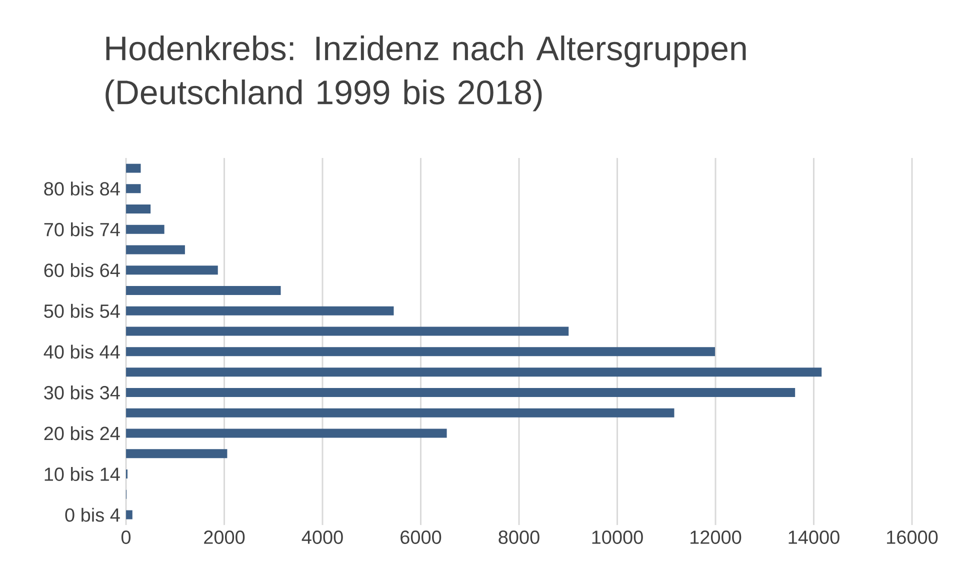 This screenshot has height=577, width=965. I want to click on y-tick-label: 70 bis 74, so click(82, 229).